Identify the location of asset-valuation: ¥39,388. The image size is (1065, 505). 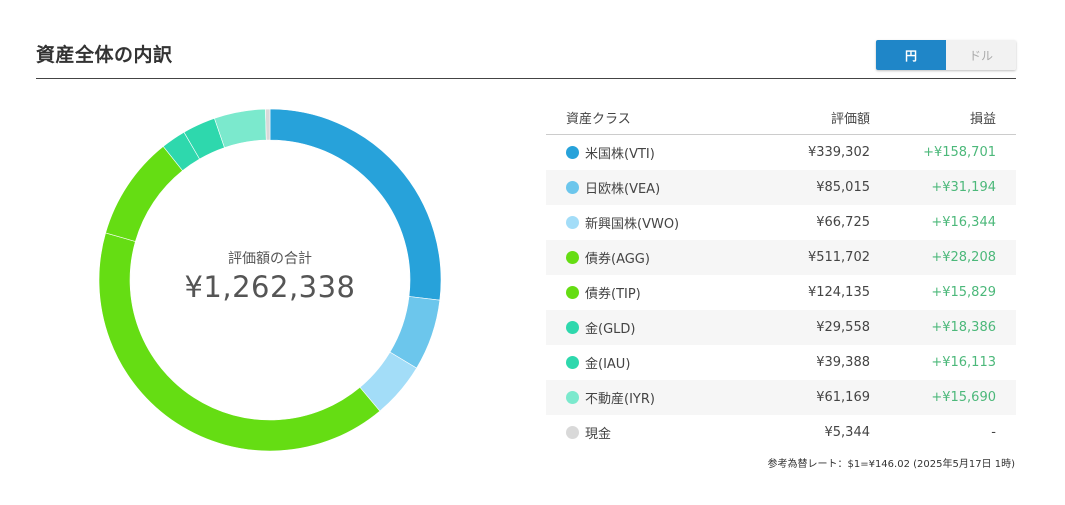
(843, 362).